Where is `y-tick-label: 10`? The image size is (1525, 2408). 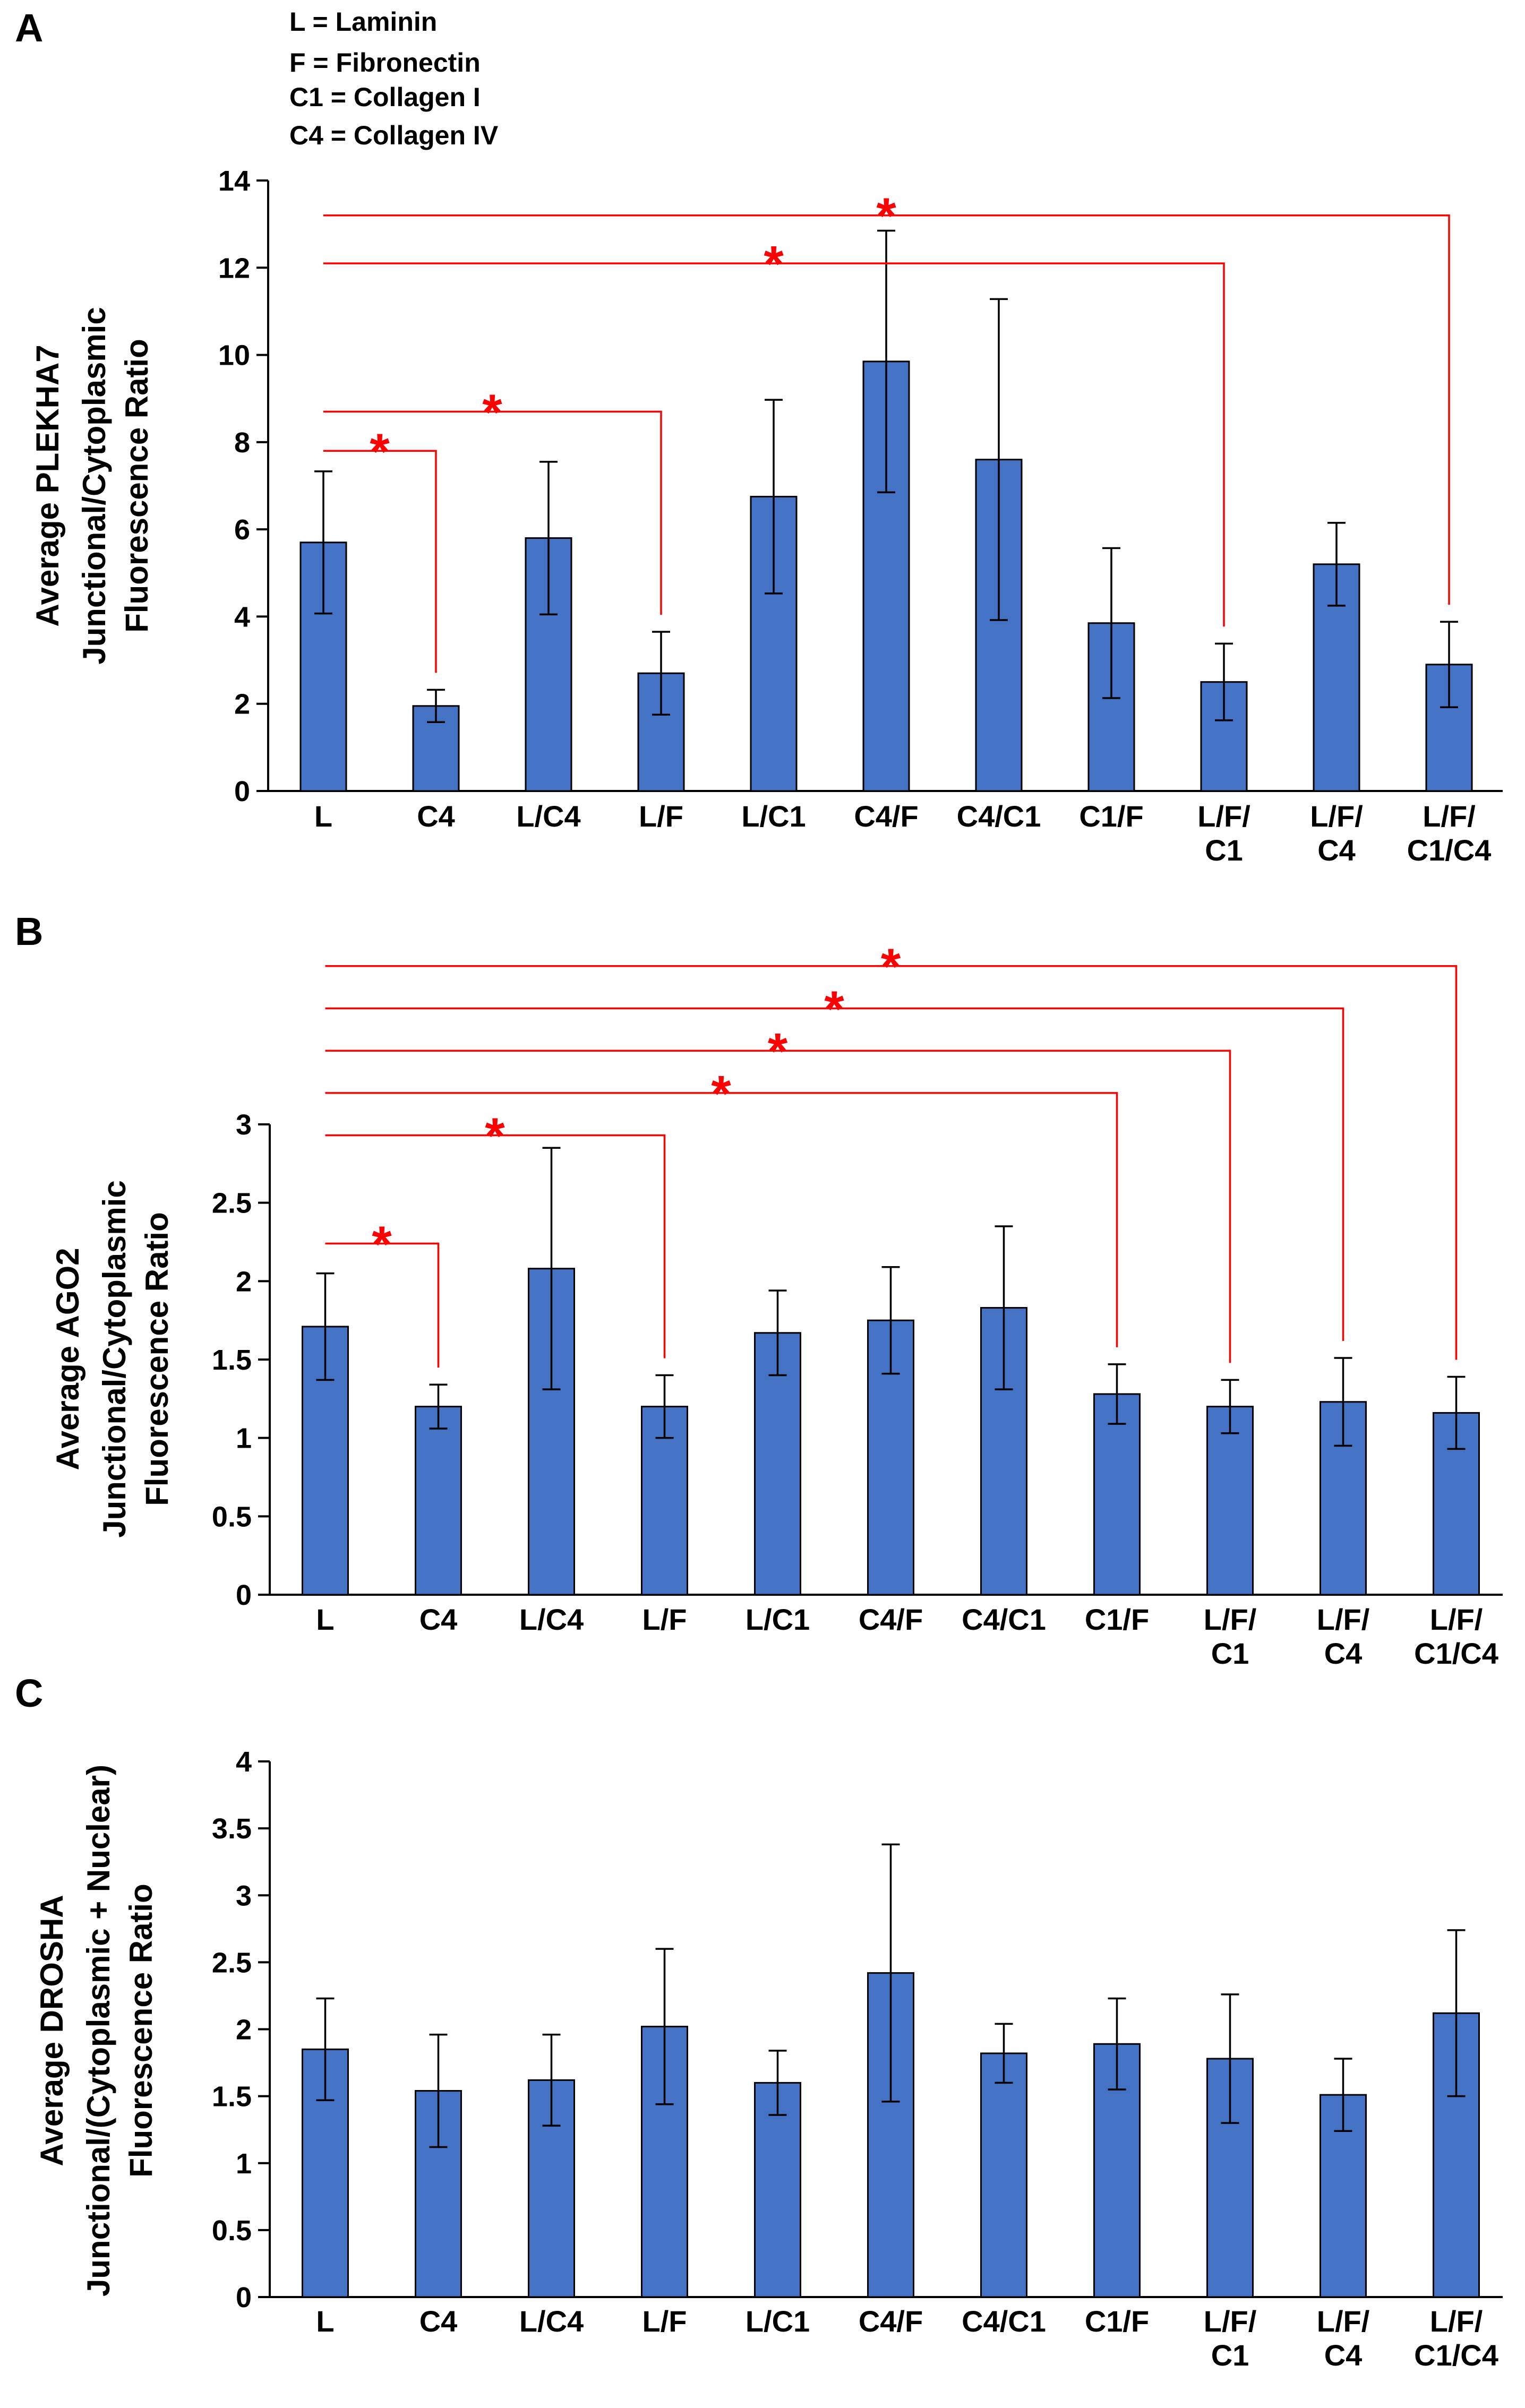 y-tick-label: 10 is located at coordinates (234, 356).